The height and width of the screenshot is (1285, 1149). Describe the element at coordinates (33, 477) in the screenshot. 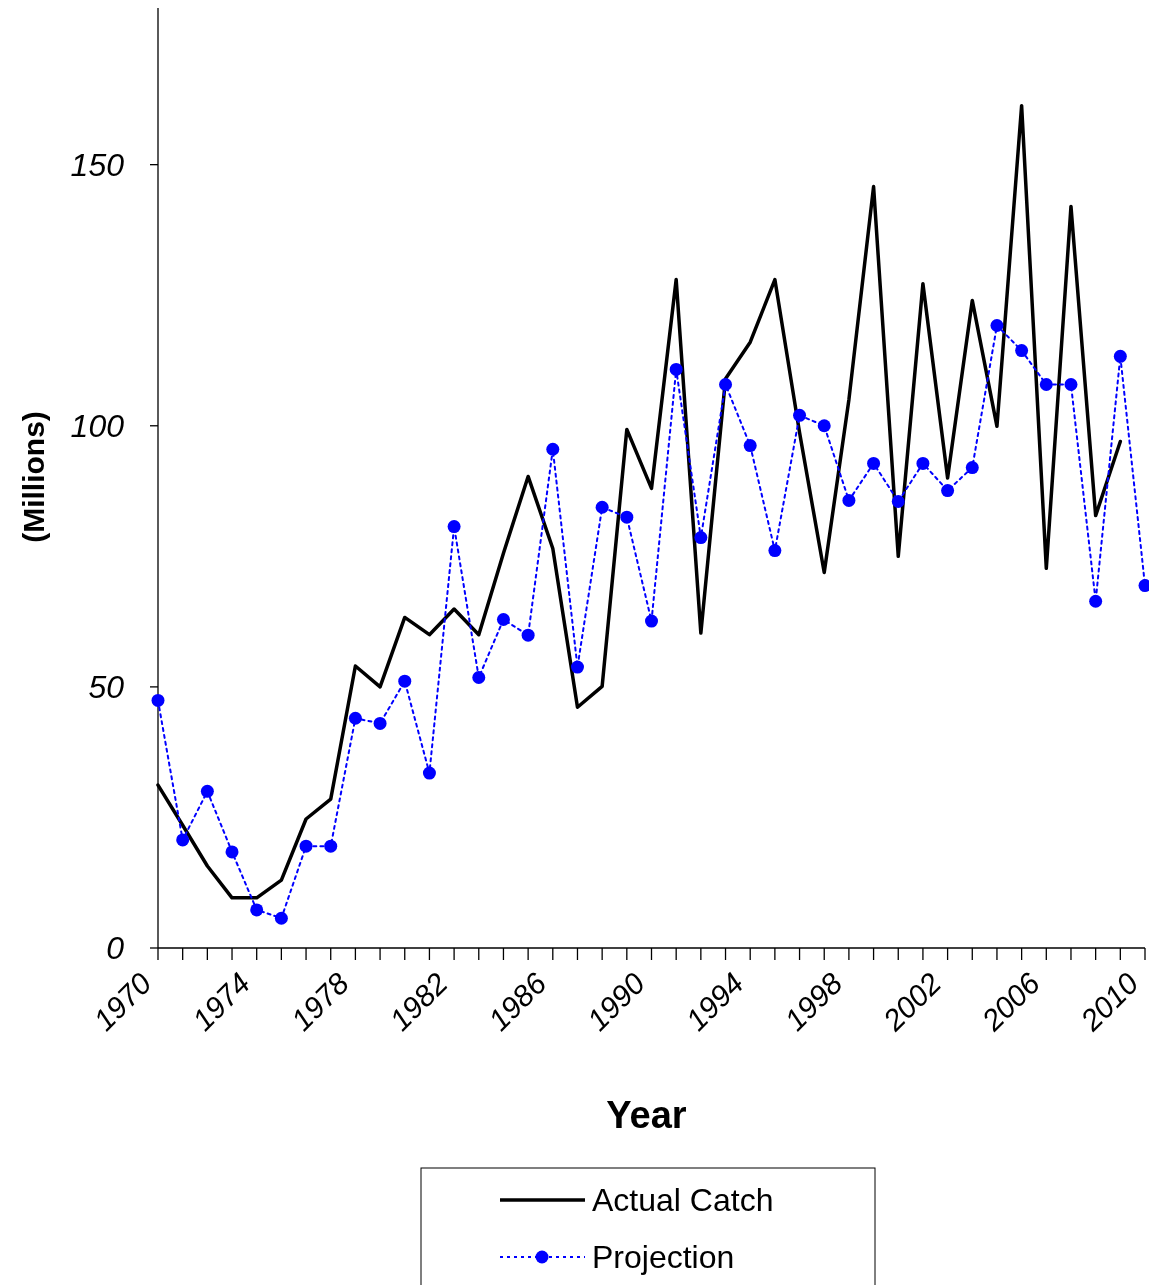

I see `y-axis-title: (Millions)` at that location.